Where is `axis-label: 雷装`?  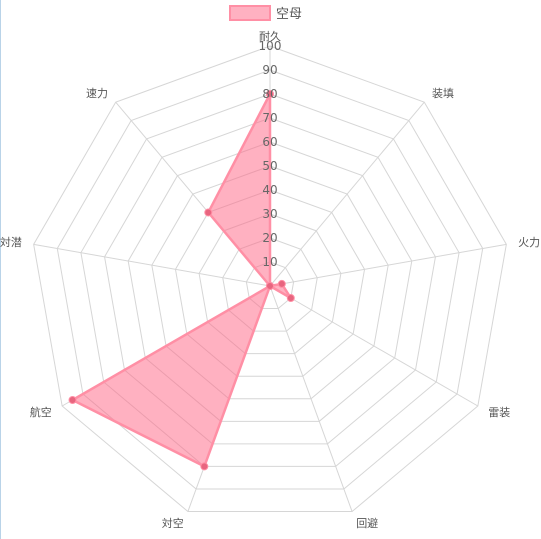
axis-label: 雷装 is located at coordinates (499, 412).